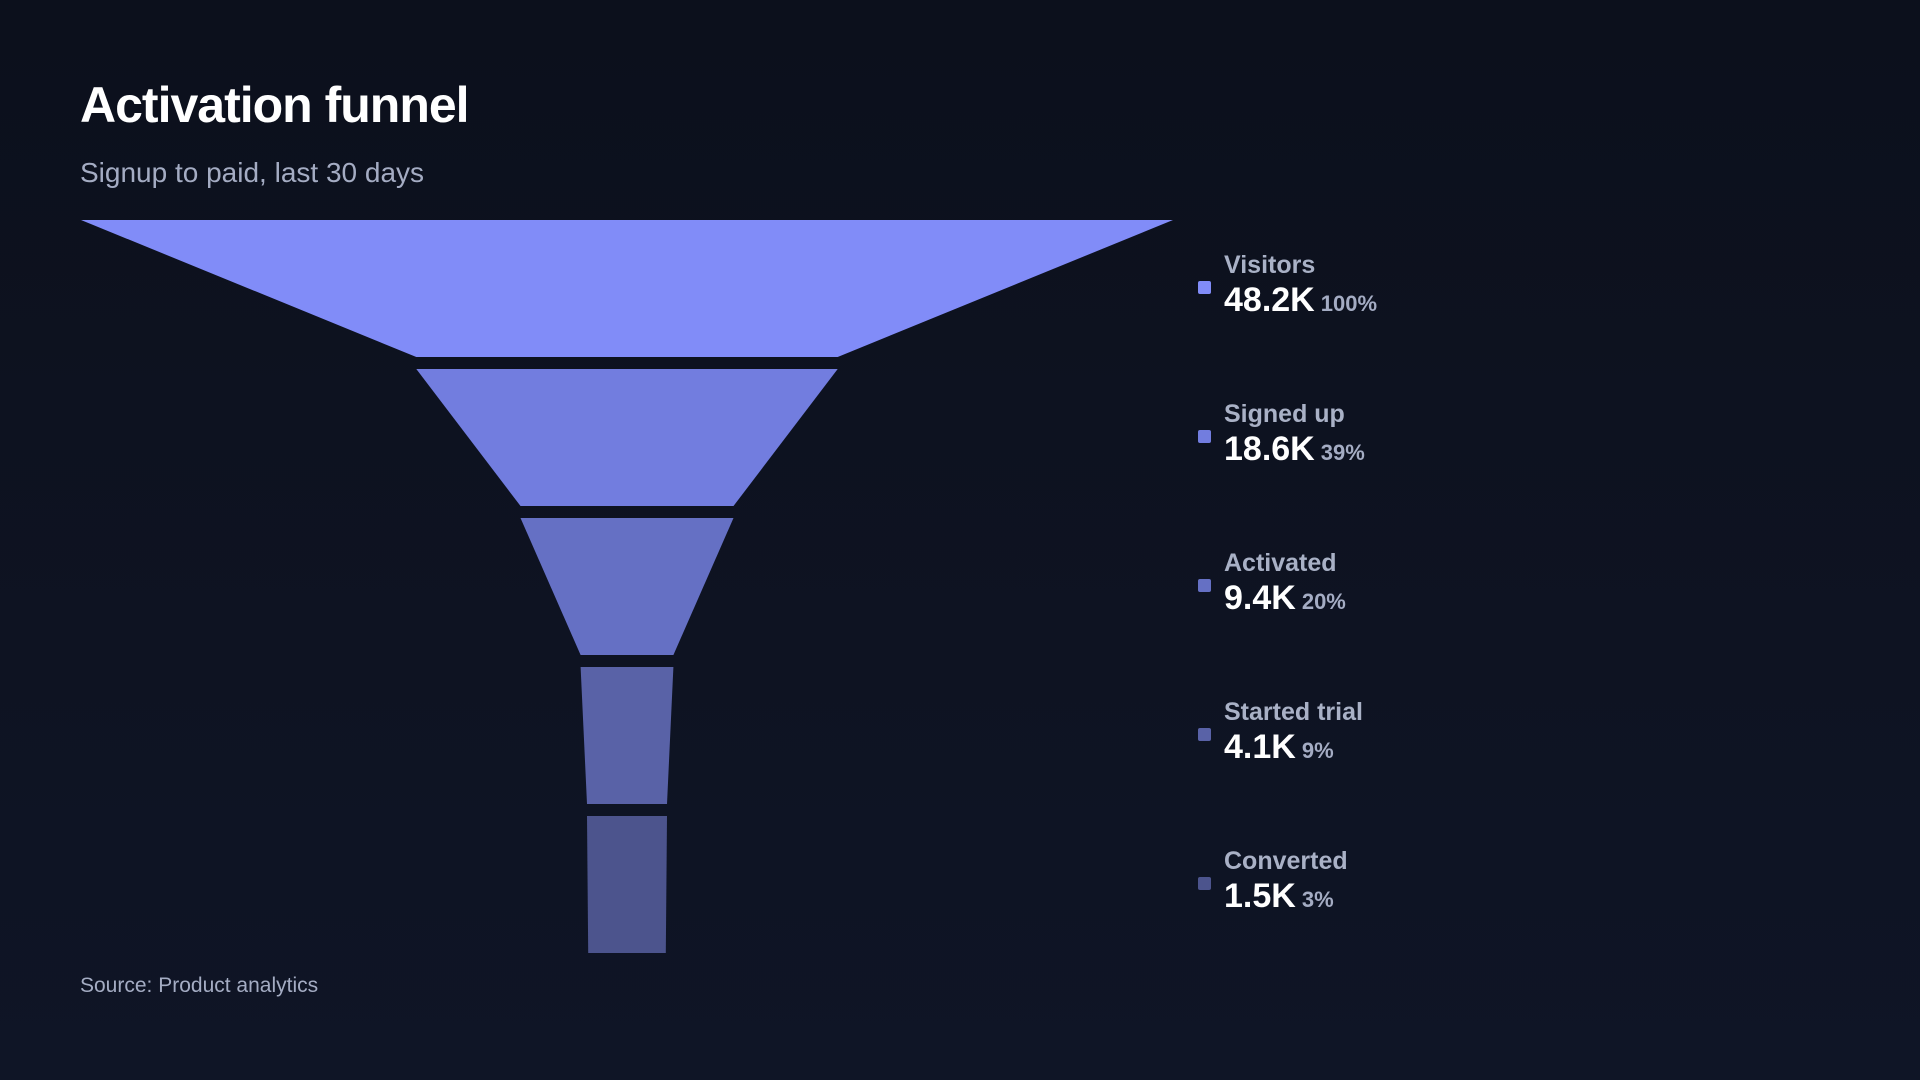 The height and width of the screenshot is (1080, 1920). Describe the element at coordinates (275, 105) in the screenshot. I see `chart-title: Activation funnel` at that location.